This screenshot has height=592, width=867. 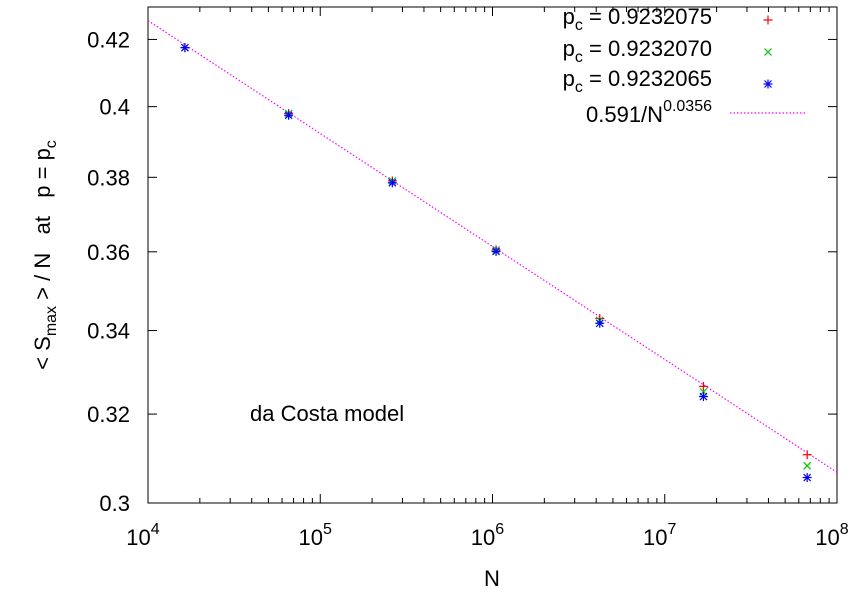 What do you see at coordinates (492, 578) in the screenshot?
I see `x-axis-title: N` at bounding box center [492, 578].